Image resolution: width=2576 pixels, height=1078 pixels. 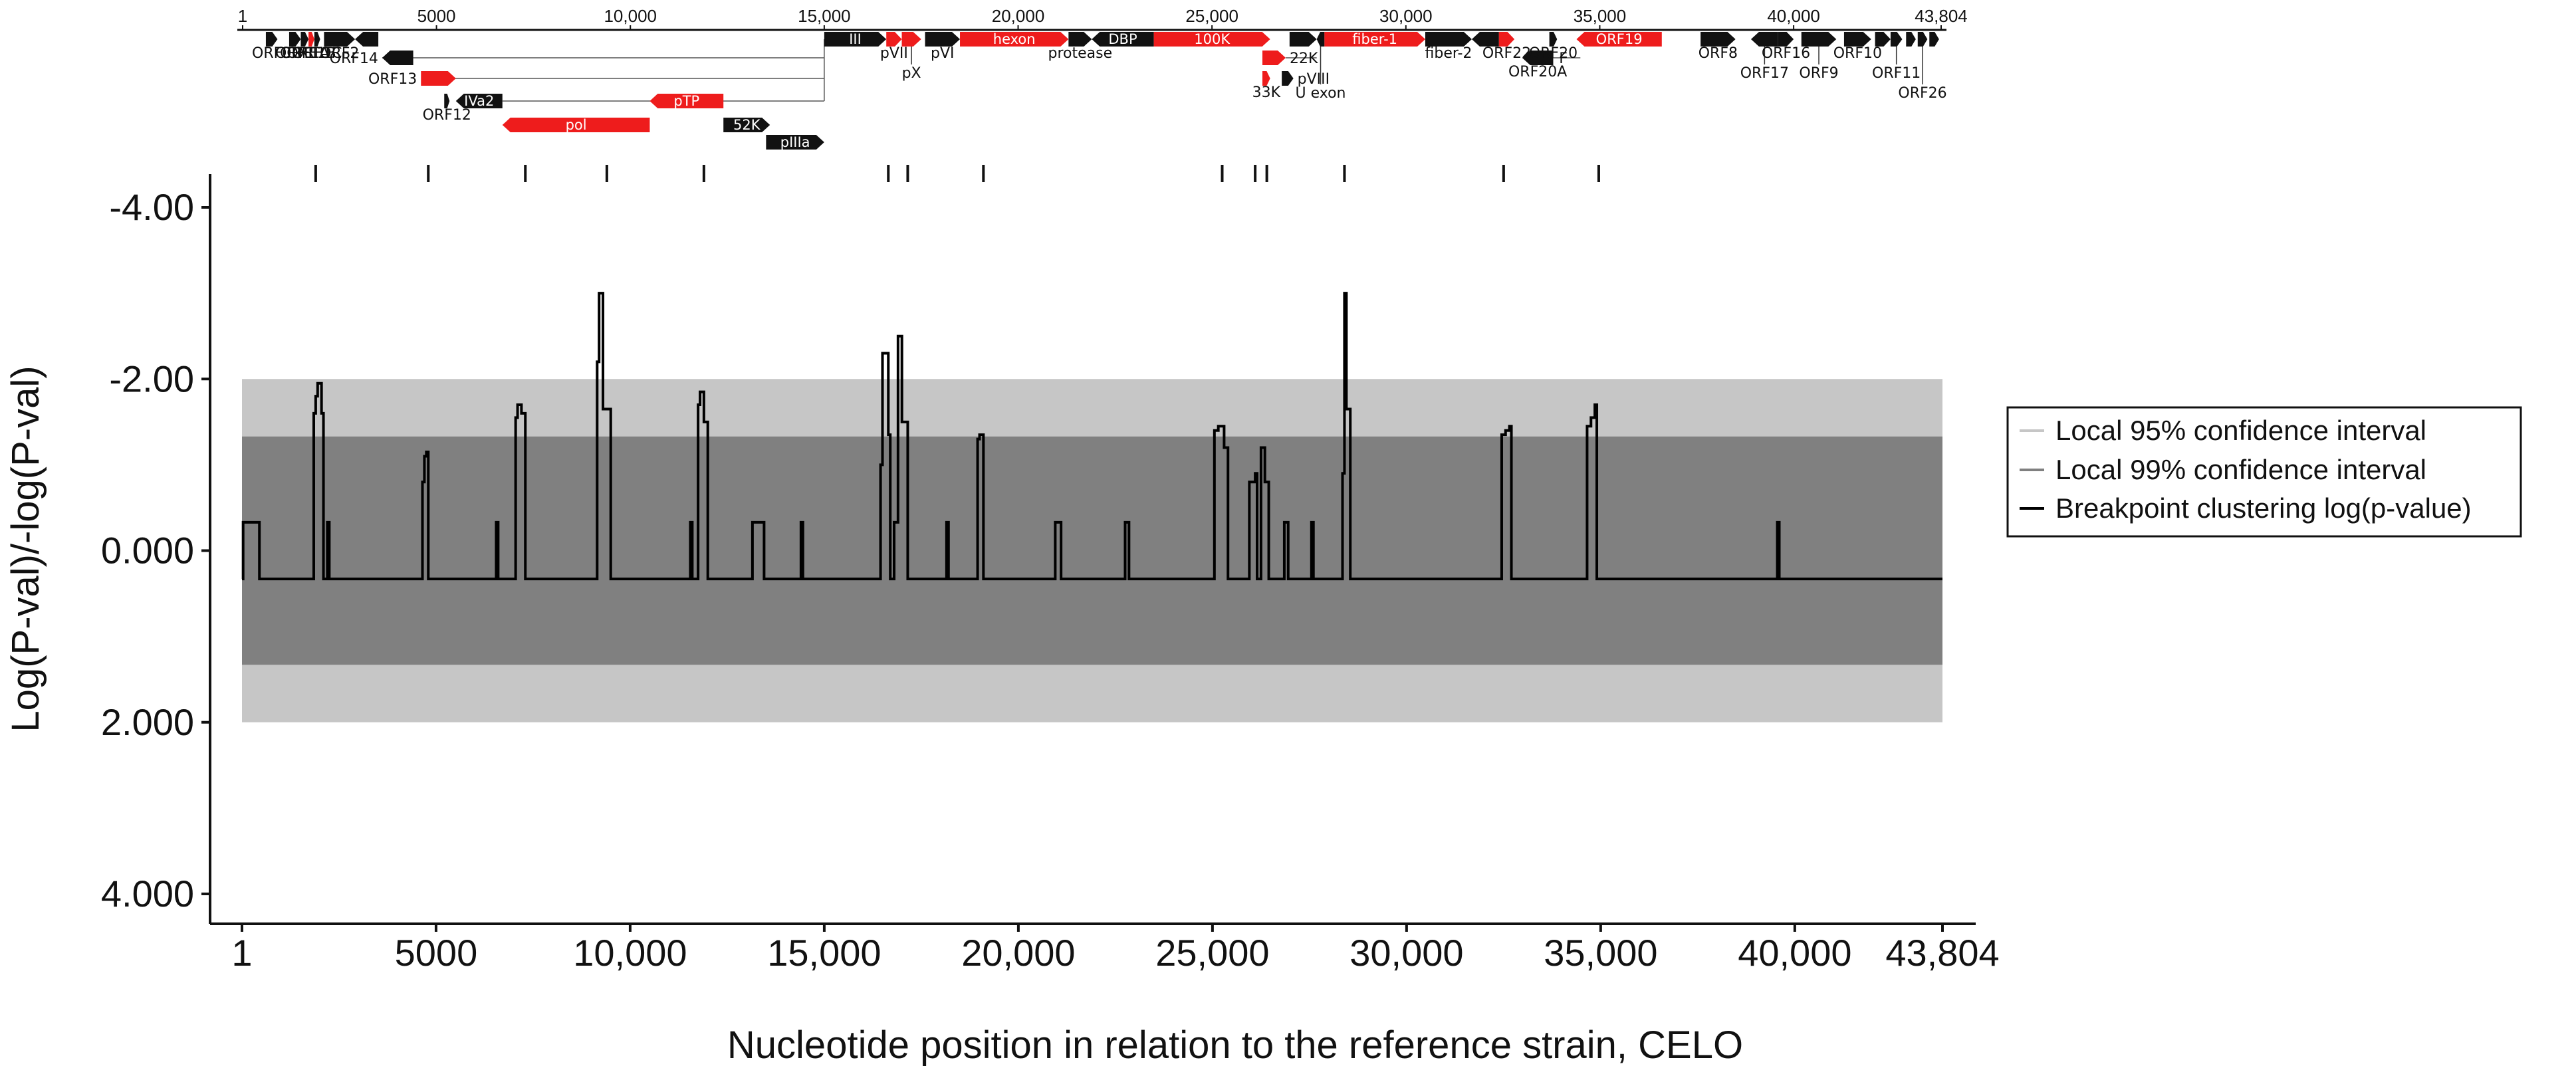 I want to click on gene-orf1c, so click(x=317, y=39).